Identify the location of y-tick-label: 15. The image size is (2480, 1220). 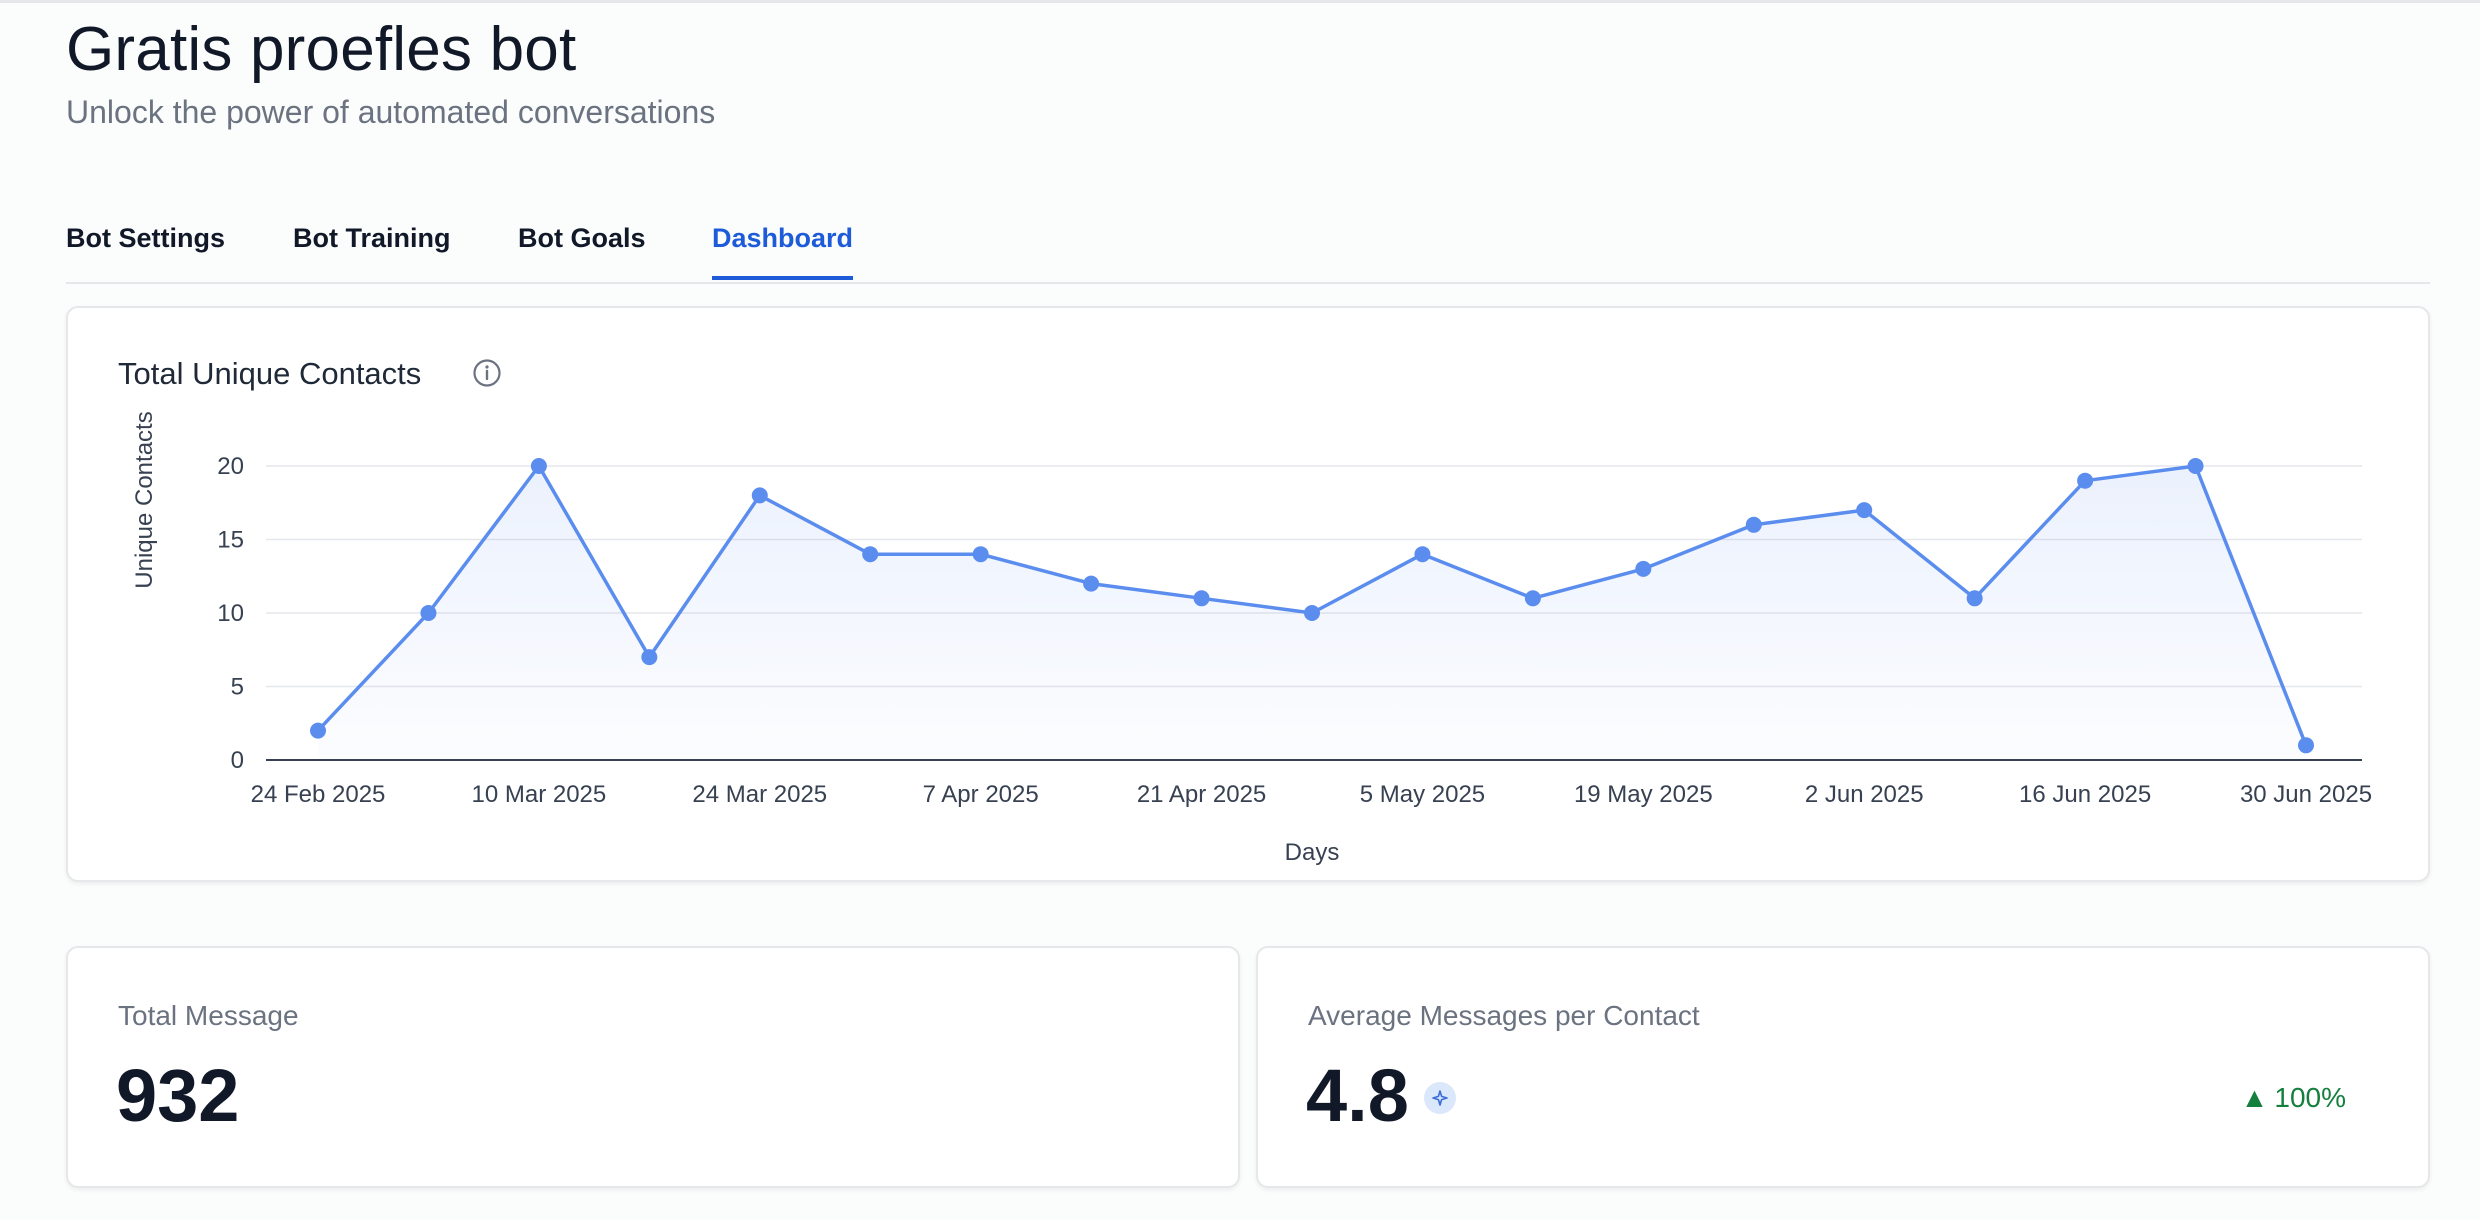
(230, 540).